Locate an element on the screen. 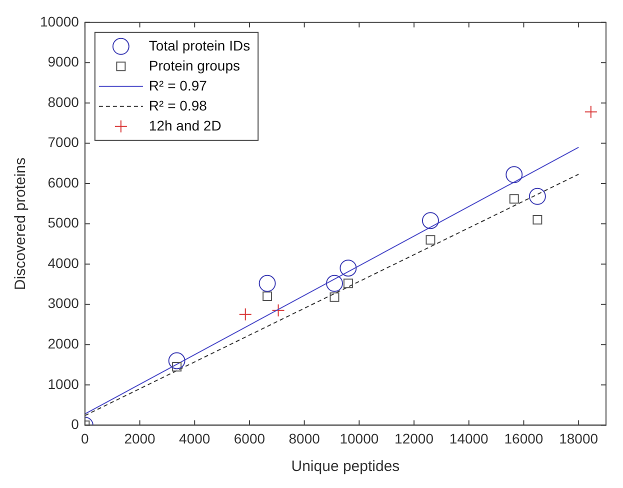  legend-label: Protein groups is located at coordinates (194, 65).